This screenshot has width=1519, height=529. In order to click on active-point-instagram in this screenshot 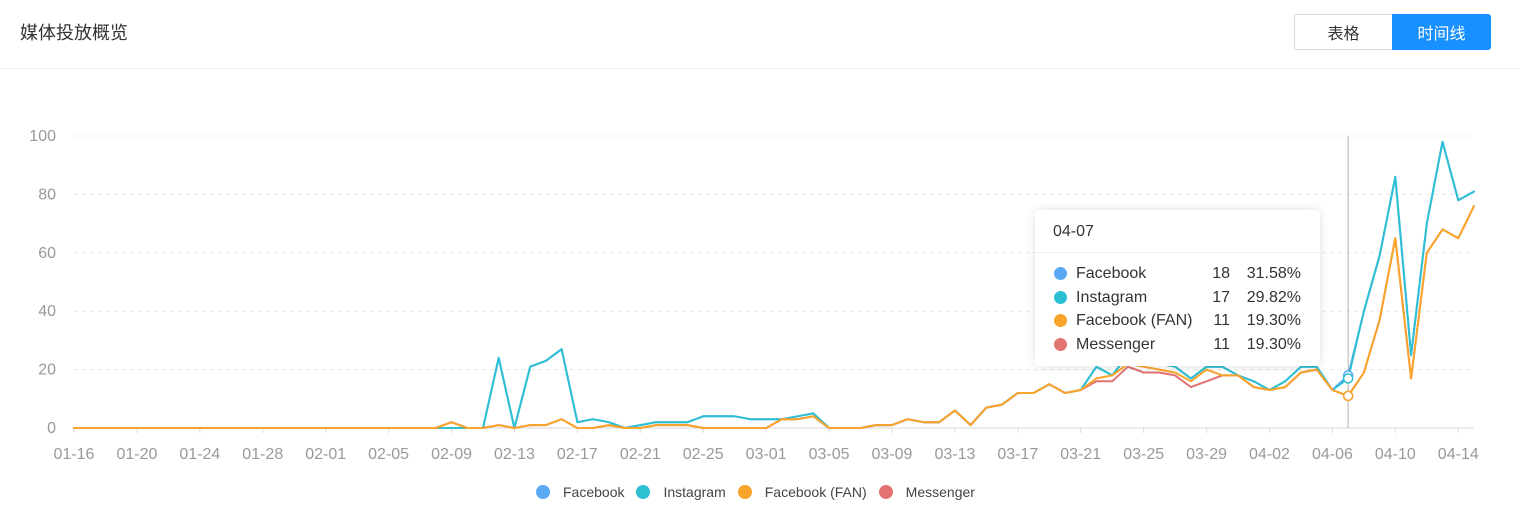, I will do `click(1348, 378)`.